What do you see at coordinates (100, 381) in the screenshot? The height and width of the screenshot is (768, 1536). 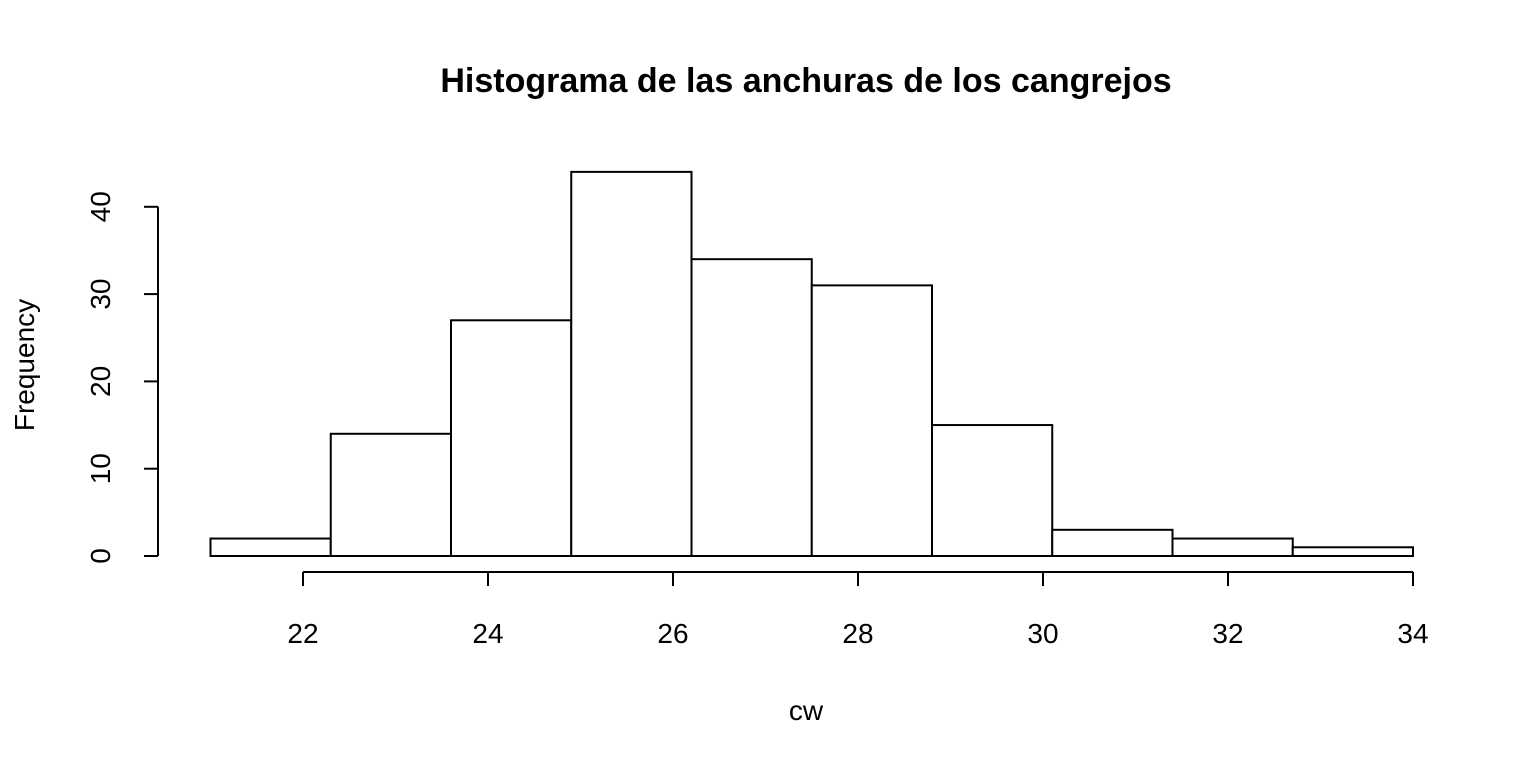 I see `y-tick-label: 20` at bounding box center [100, 381].